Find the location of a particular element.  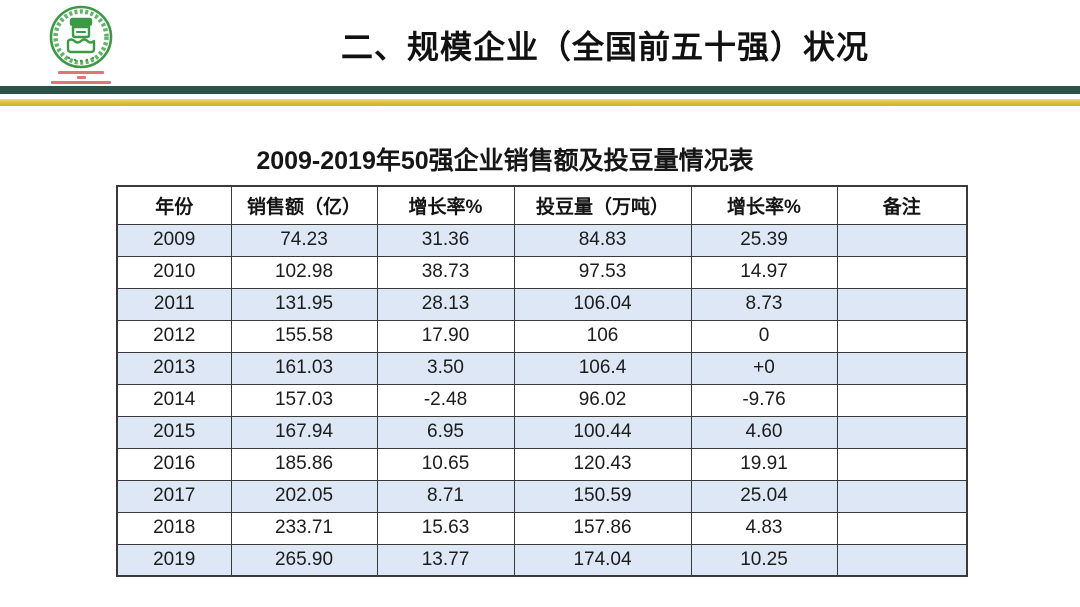

value-cell: 167.94 is located at coordinates (304, 432).